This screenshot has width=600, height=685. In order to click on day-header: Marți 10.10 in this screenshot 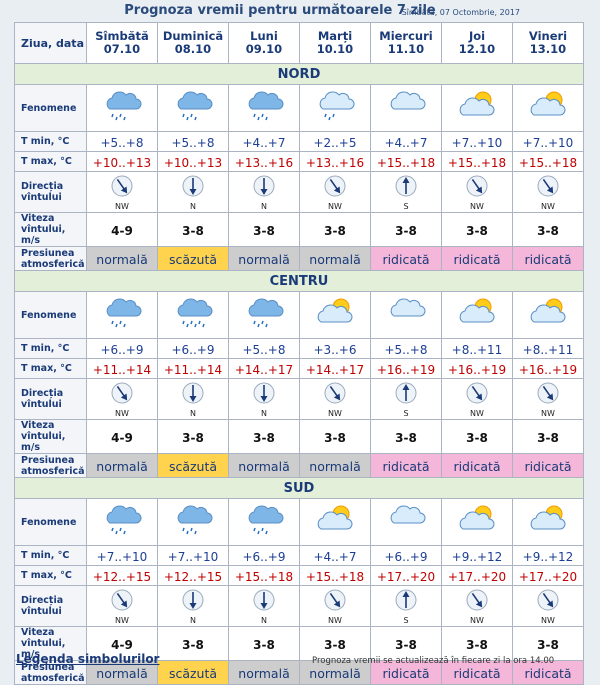, I will do `click(335, 43)`.